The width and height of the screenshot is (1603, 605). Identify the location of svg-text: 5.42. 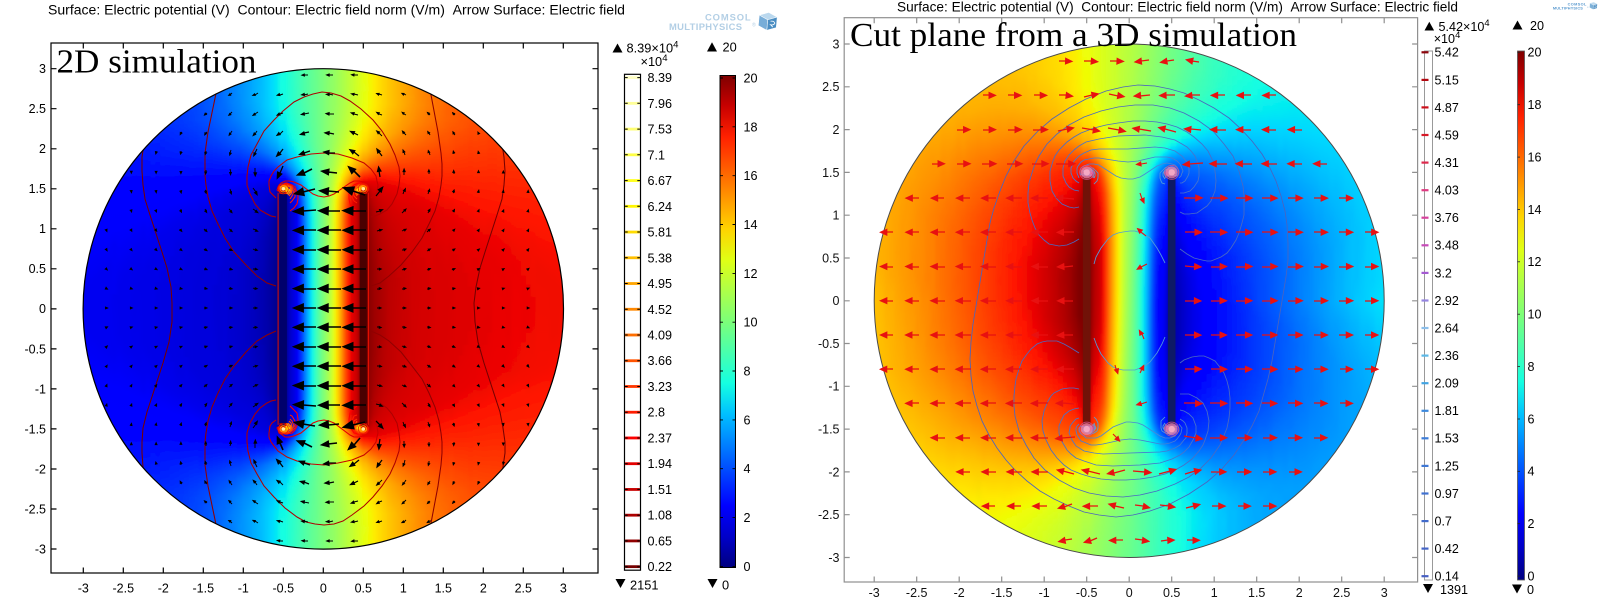
(1447, 53).